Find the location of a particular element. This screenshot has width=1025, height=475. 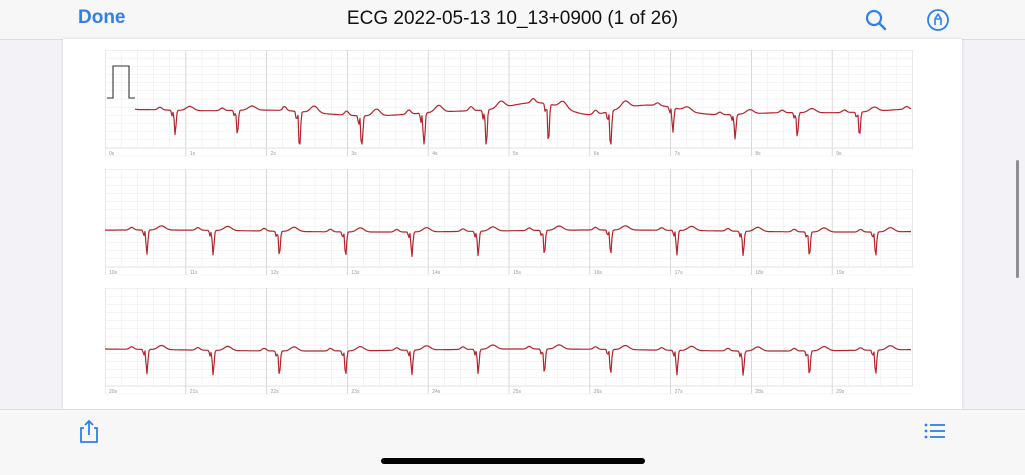

time-tick-label: 10s is located at coordinates (113, 273).